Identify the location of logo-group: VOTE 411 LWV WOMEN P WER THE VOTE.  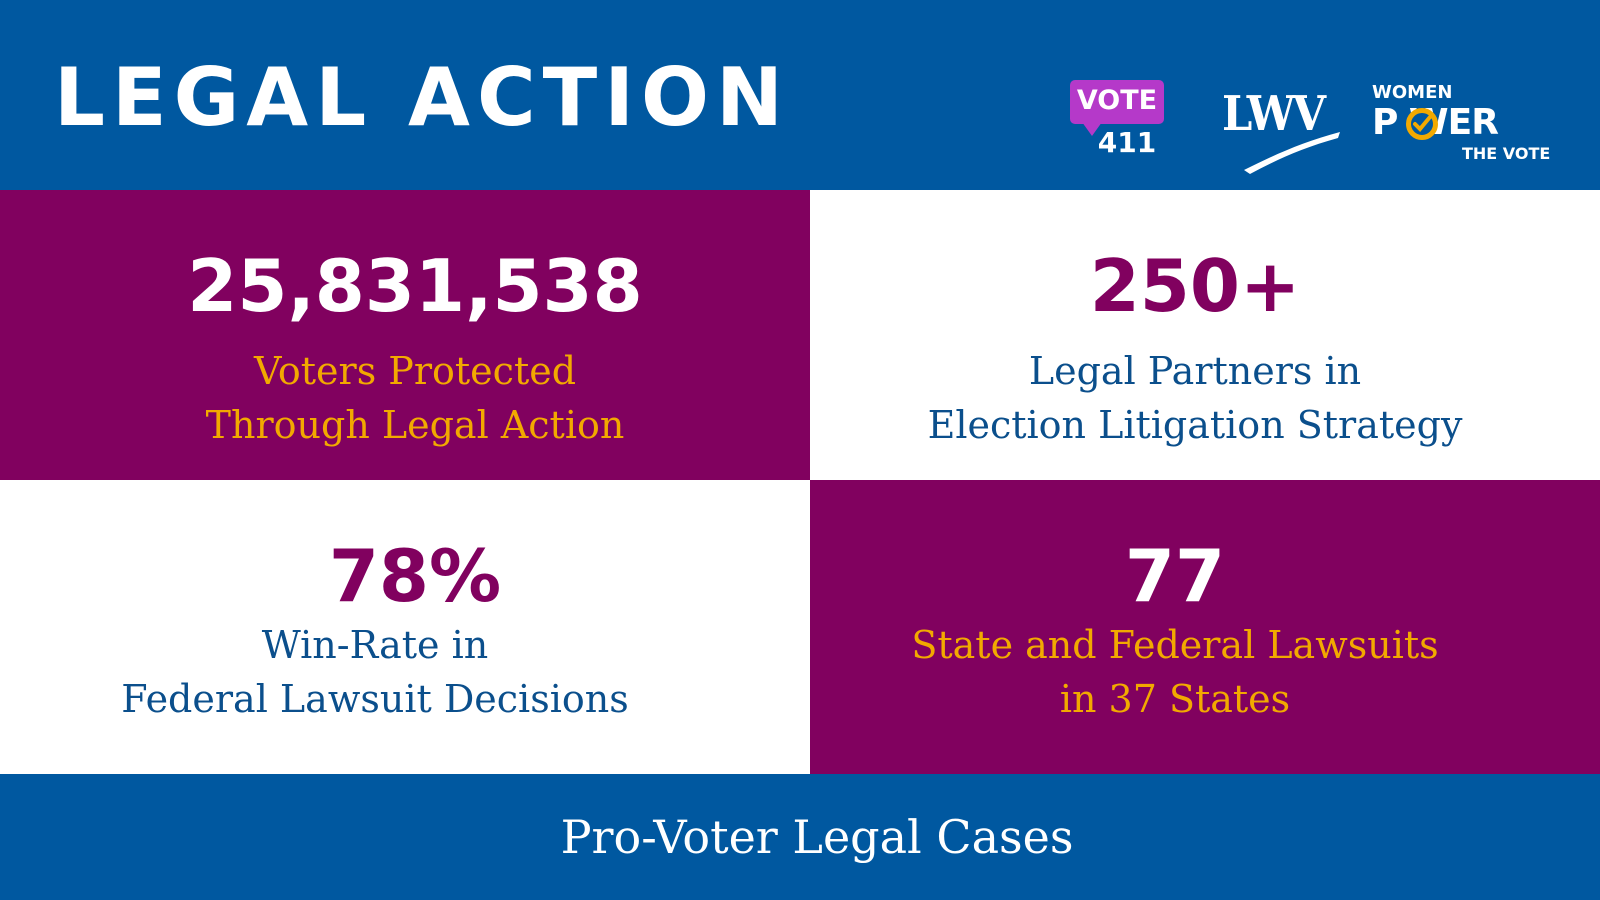
(1320, 126).